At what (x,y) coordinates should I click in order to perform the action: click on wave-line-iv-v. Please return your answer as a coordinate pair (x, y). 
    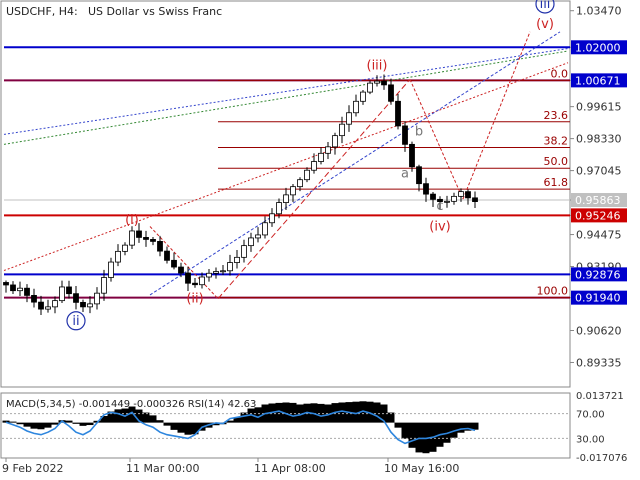
    Looking at the image, I should click on (496, 115).